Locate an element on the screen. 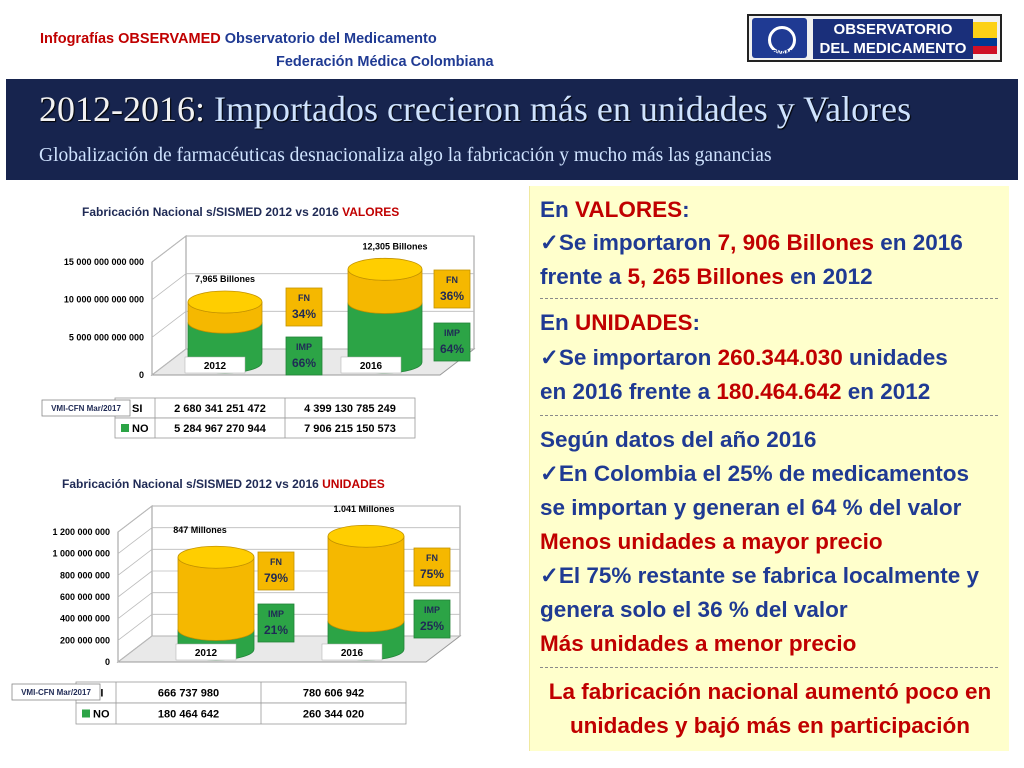 This screenshot has width=1024, height=768. table-cell: 666 737 980 is located at coordinates (188, 694).